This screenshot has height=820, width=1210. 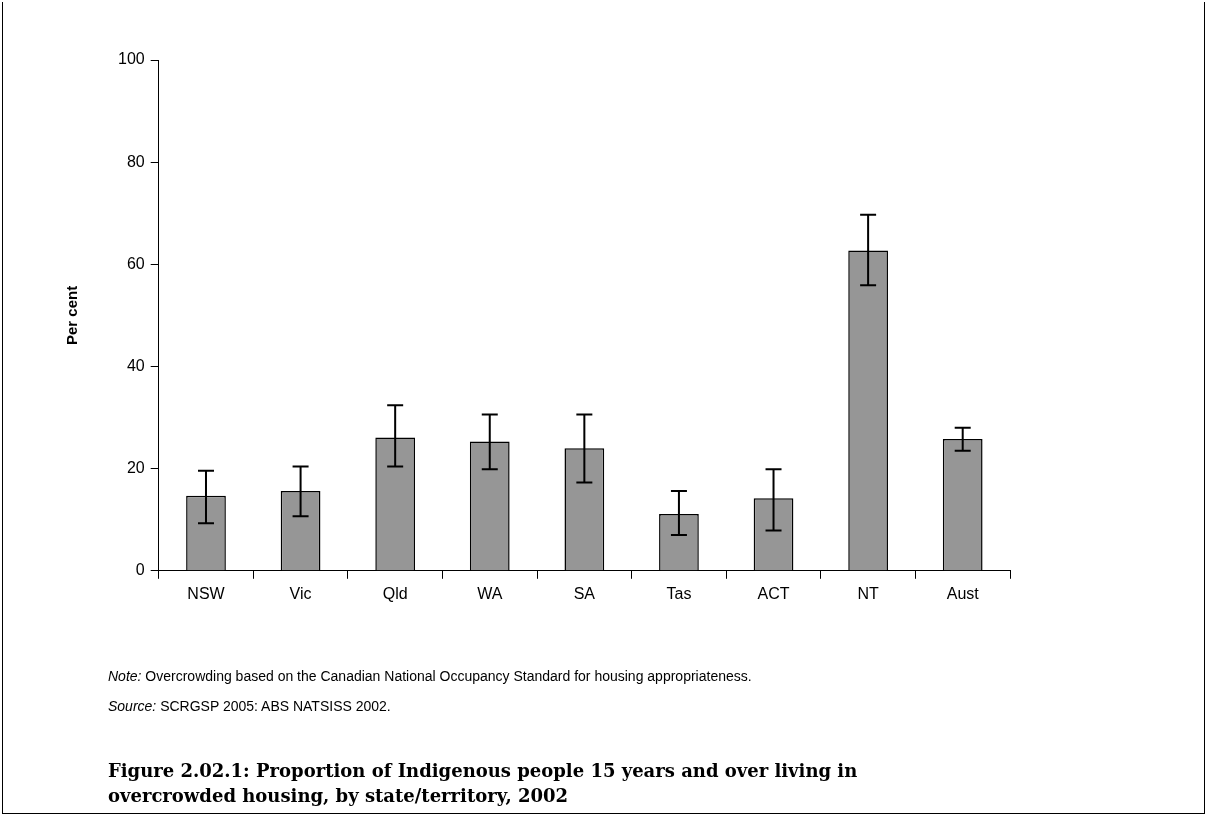 I want to click on y-tick-label: 20, so click(x=135, y=468).